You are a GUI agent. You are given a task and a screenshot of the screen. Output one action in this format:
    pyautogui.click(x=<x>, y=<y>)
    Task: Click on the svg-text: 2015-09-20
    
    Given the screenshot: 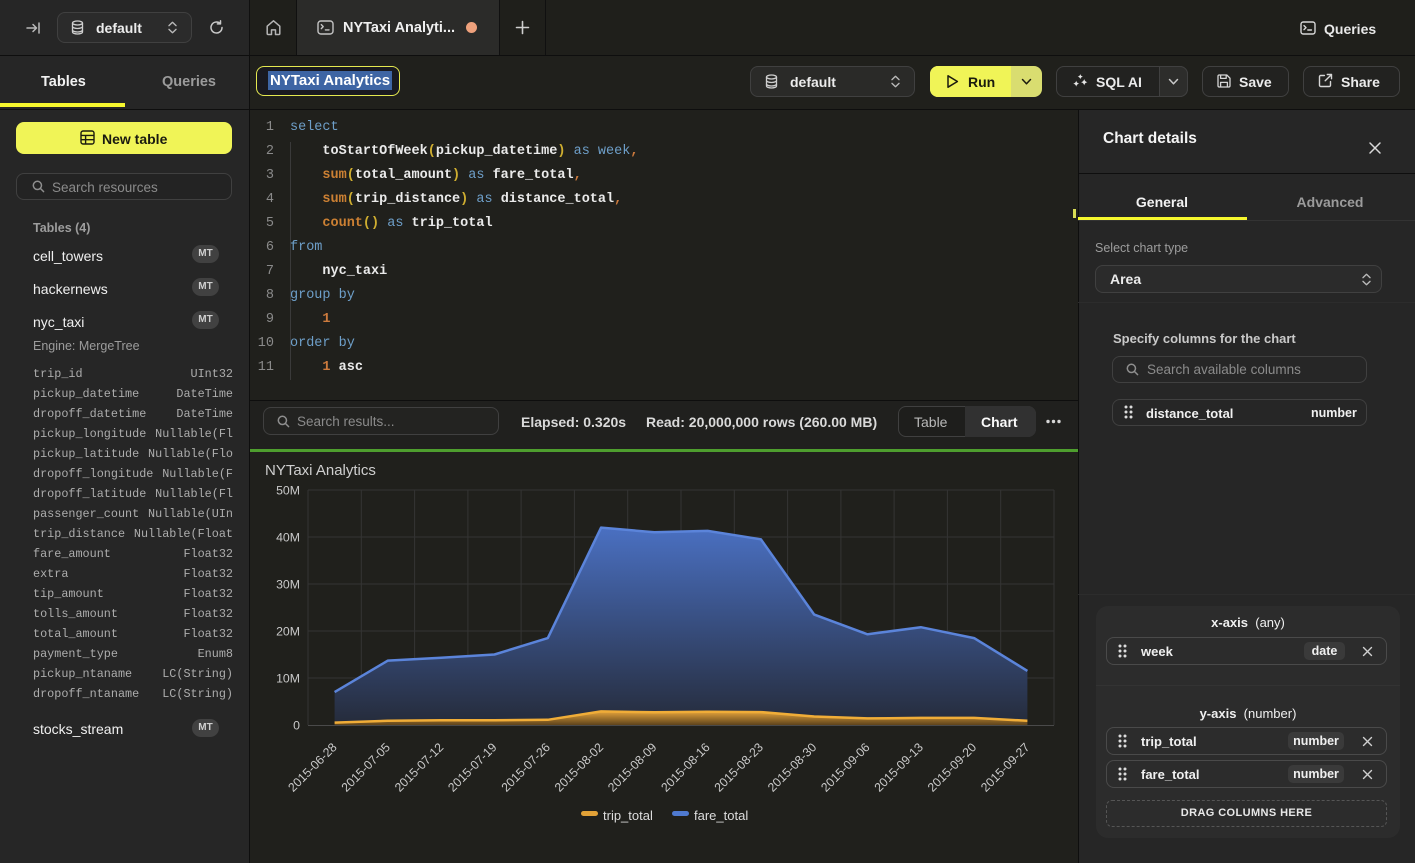 What is the action you would take?
    pyautogui.click(x=952, y=767)
    